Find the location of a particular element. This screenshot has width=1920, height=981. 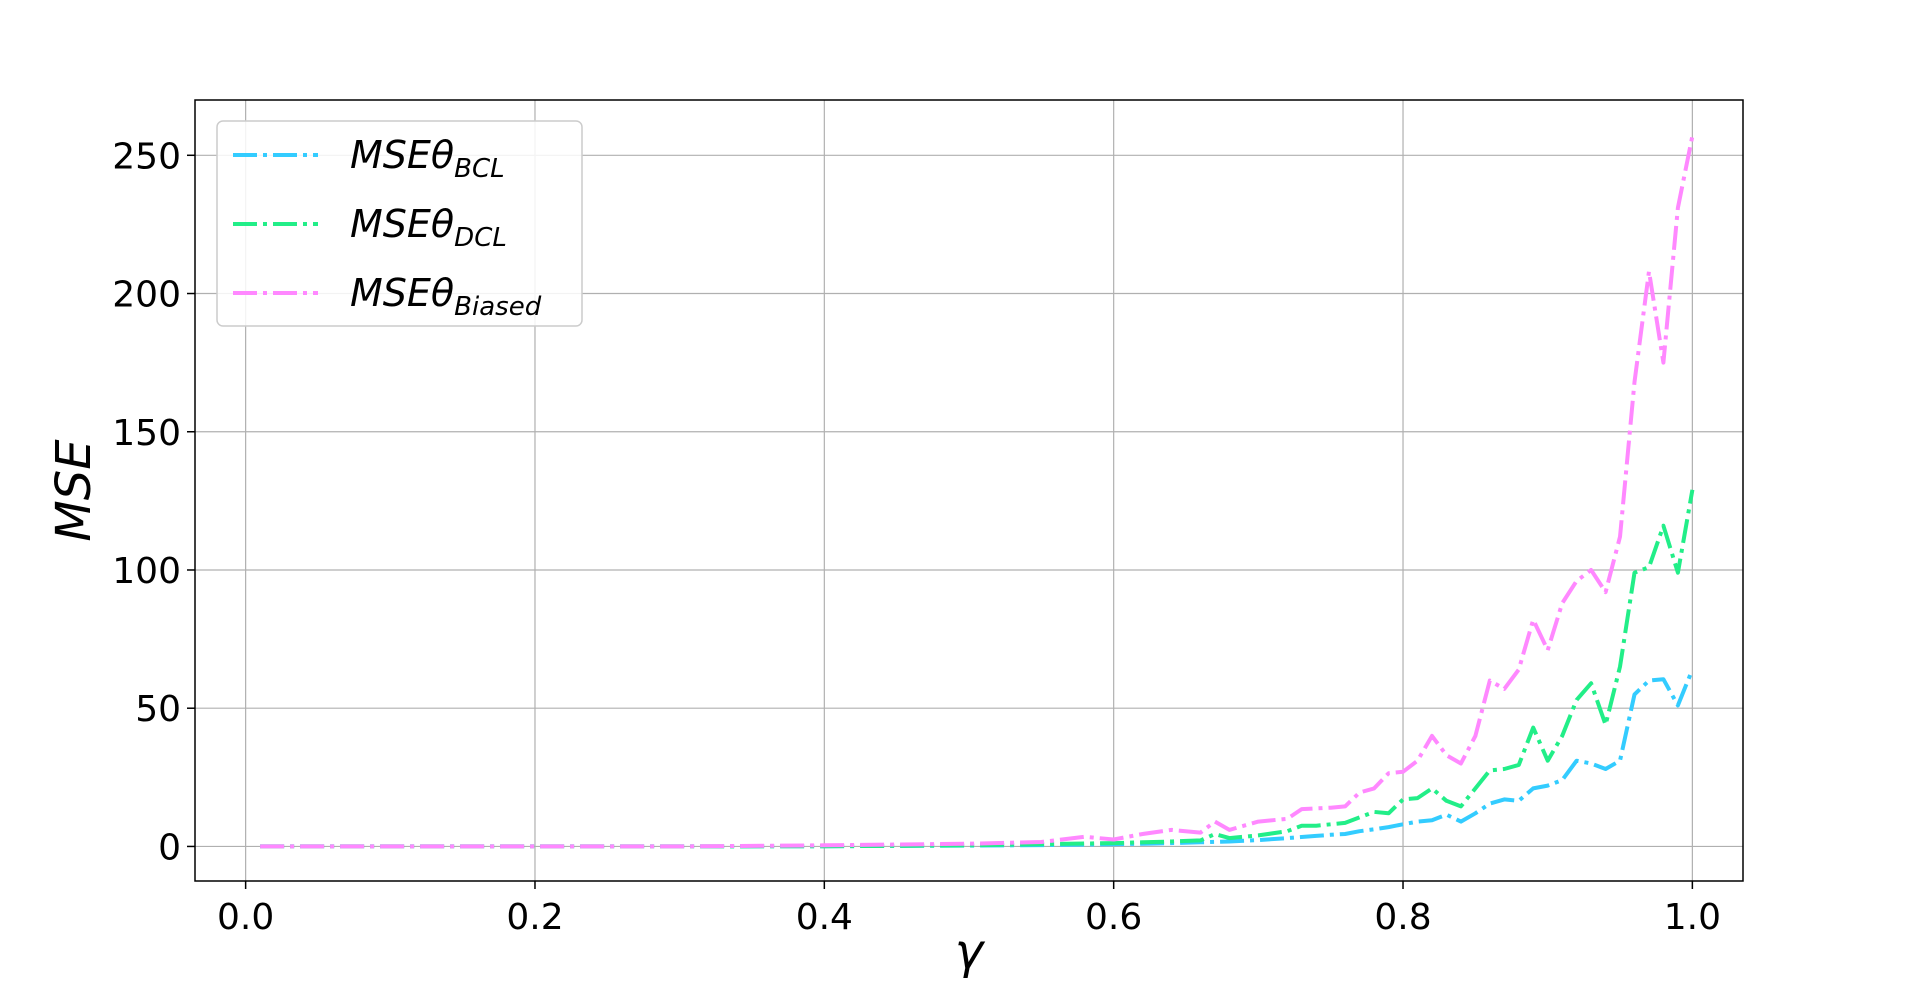

y-axis-label: MSE is located at coordinates (74, 490).